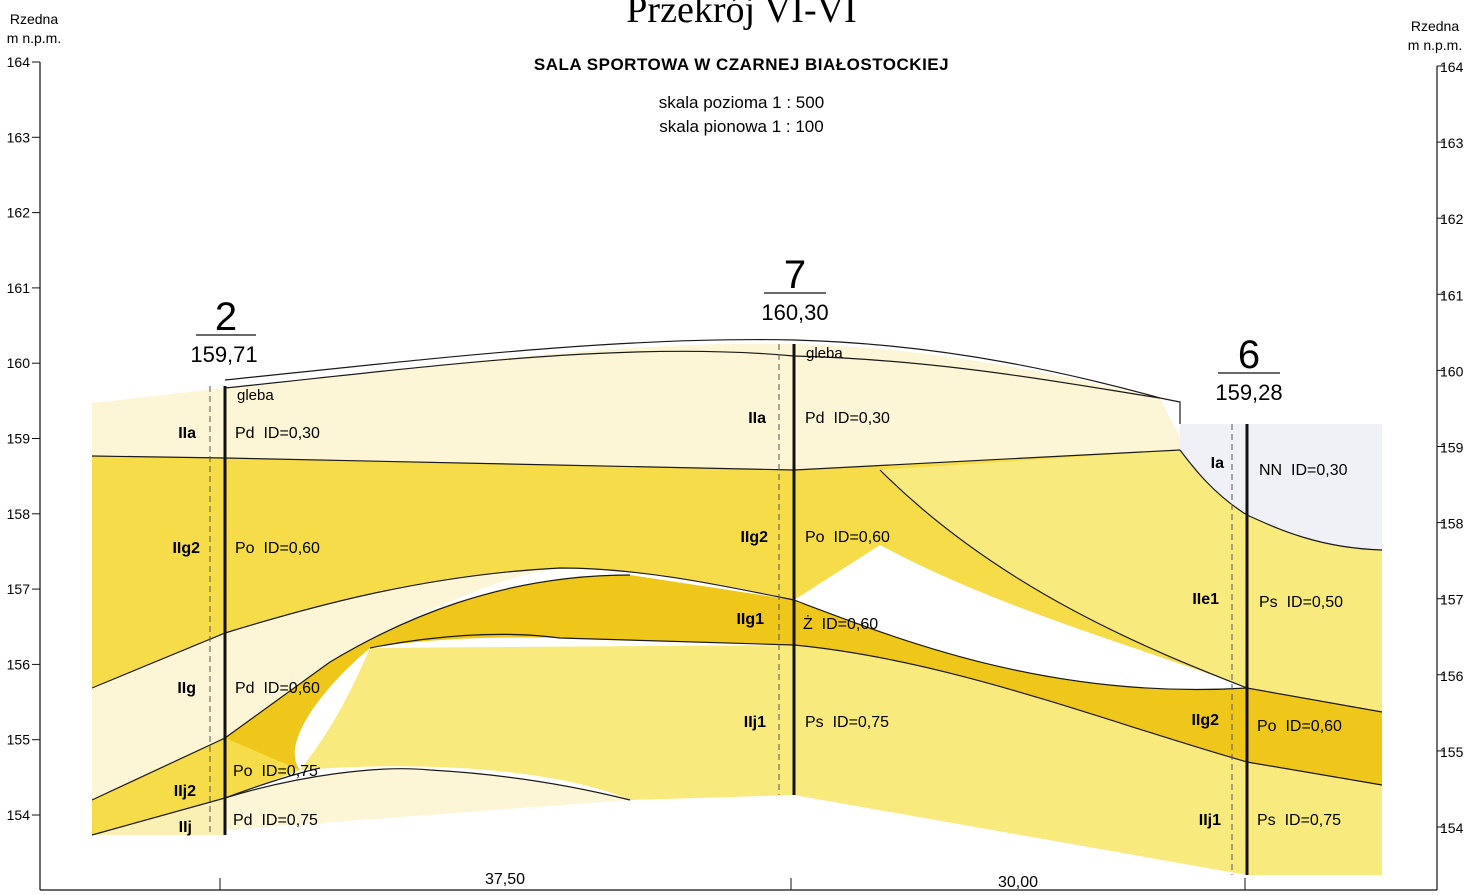 This screenshot has height=895, width=1483. I want to click on right-axis-tick-label: 161, so click(1452, 295).